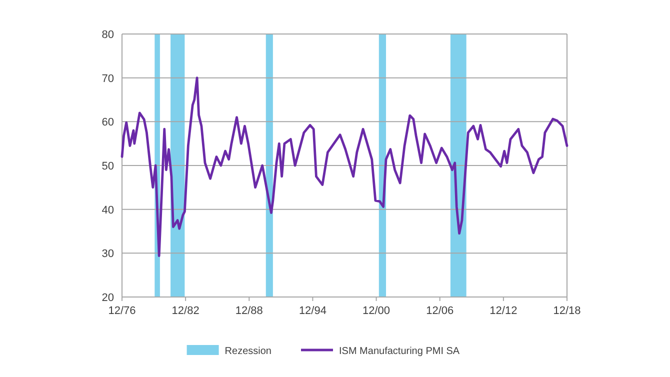 Image resolution: width=670 pixels, height=377 pixels. Describe the element at coordinates (108, 298) in the screenshot. I see `y-tick-label: 20` at that location.